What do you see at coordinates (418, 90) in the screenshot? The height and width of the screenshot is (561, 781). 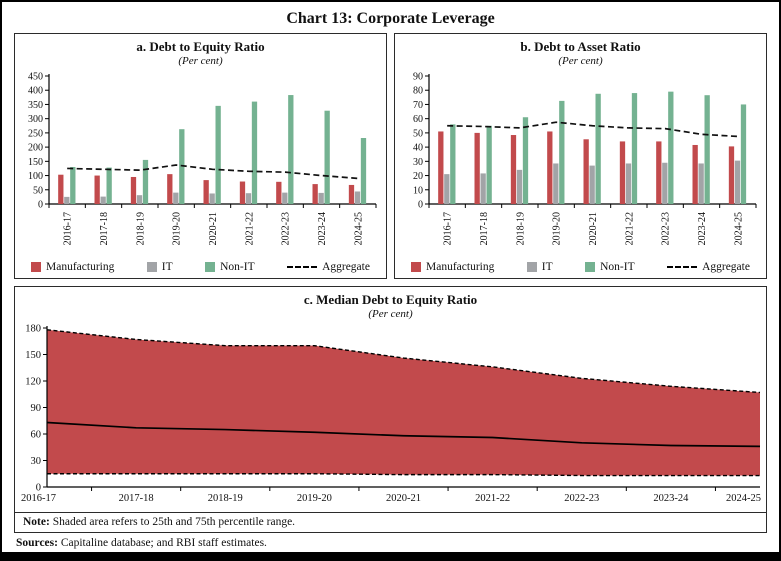 I see `svg-text: 80` at bounding box center [418, 90].